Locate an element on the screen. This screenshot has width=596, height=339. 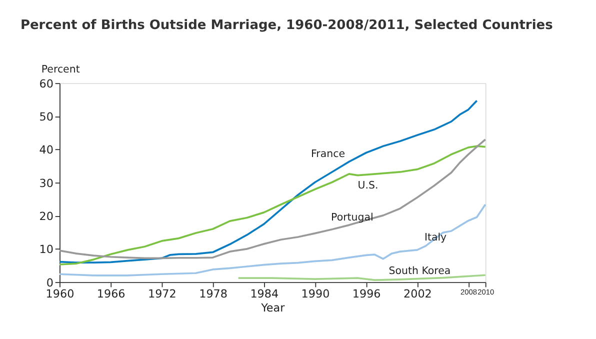
x-tick-label: 1984 is located at coordinates (264, 293).